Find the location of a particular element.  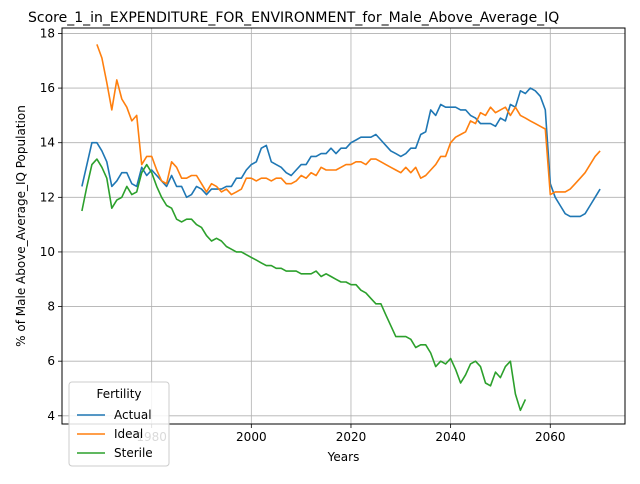

y-axis-ticks: 4 6 8 10 12 14 16 18 is located at coordinates (51, 224).